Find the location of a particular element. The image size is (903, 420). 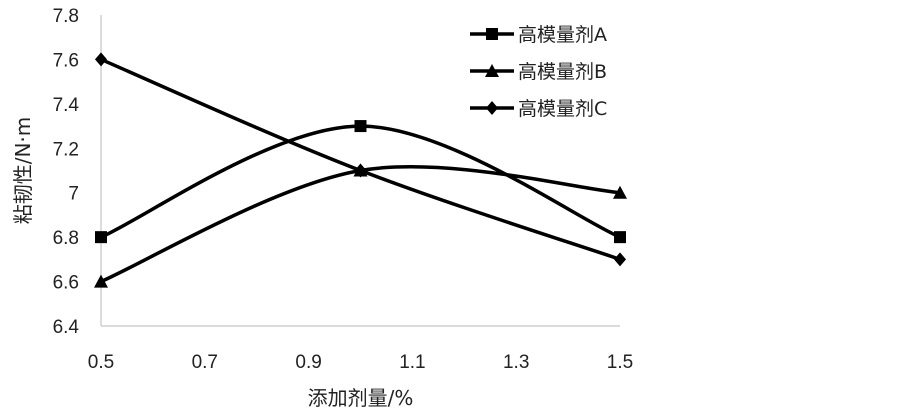

x-axis-title: 添加剂量/% is located at coordinates (361, 398).